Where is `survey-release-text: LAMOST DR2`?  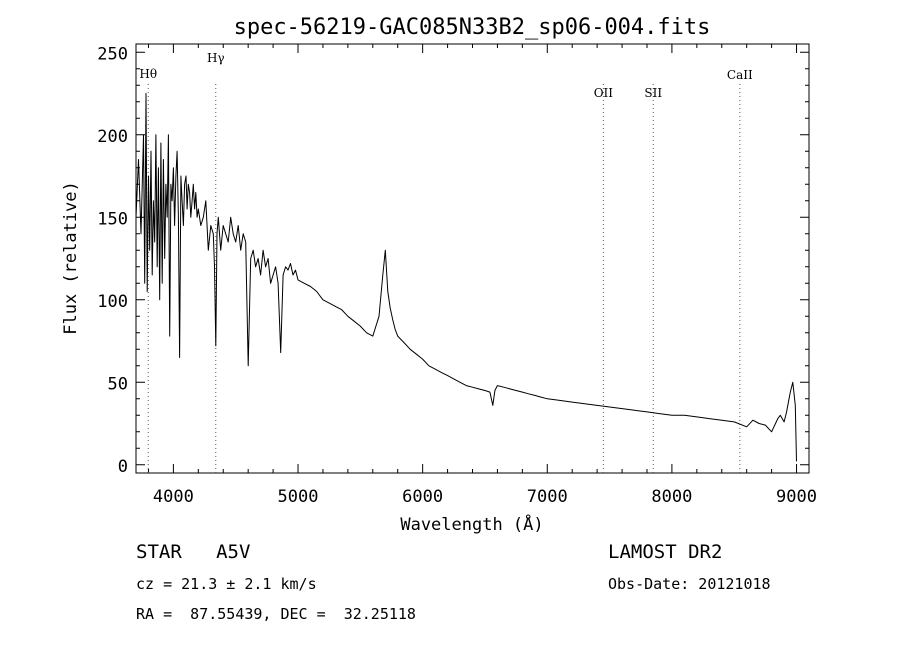
survey-release-text: LAMOST DR2 is located at coordinates (665, 552).